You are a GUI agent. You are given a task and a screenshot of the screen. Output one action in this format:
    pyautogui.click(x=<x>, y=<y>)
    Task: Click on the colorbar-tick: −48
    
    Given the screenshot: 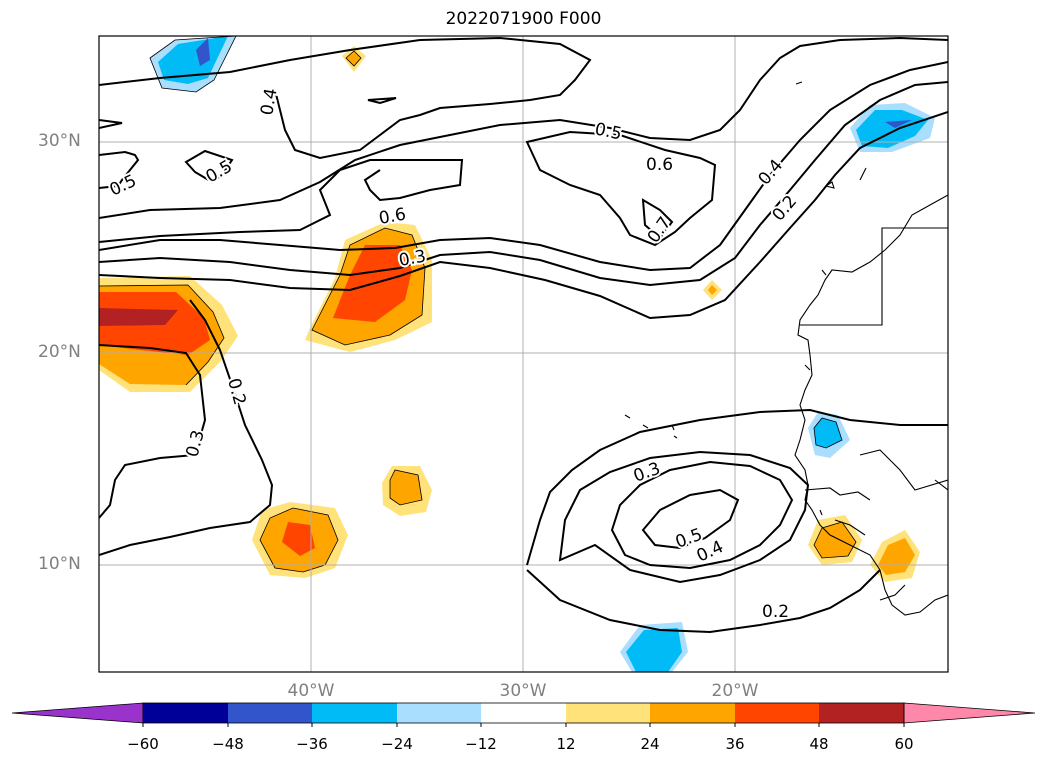 What is the action you would take?
    pyautogui.click(x=228, y=744)
    